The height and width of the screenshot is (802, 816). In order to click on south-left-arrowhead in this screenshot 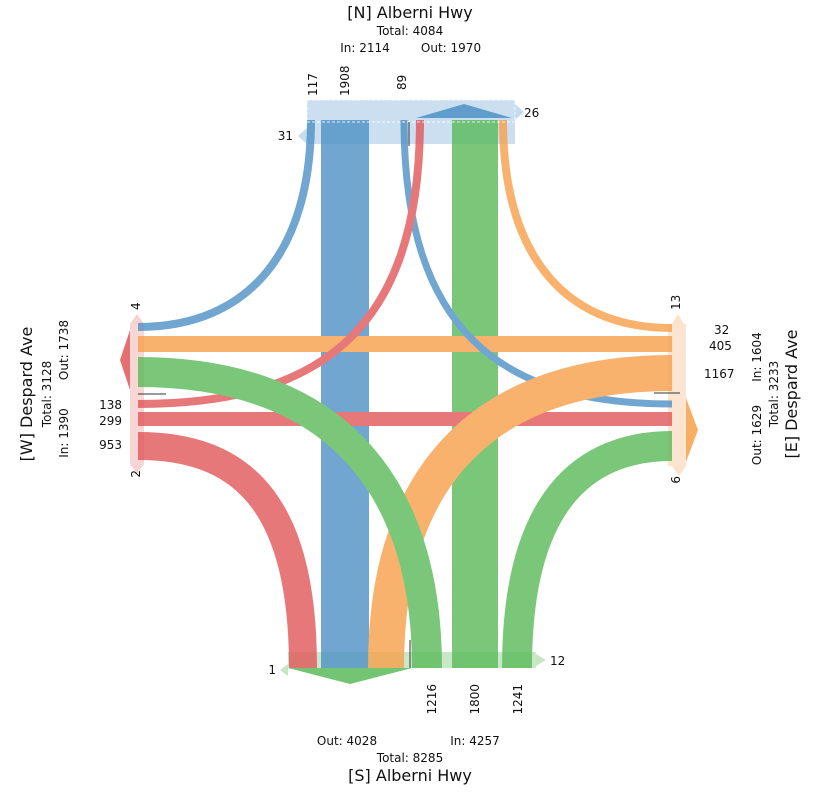, I will do `click(284, 670)`.